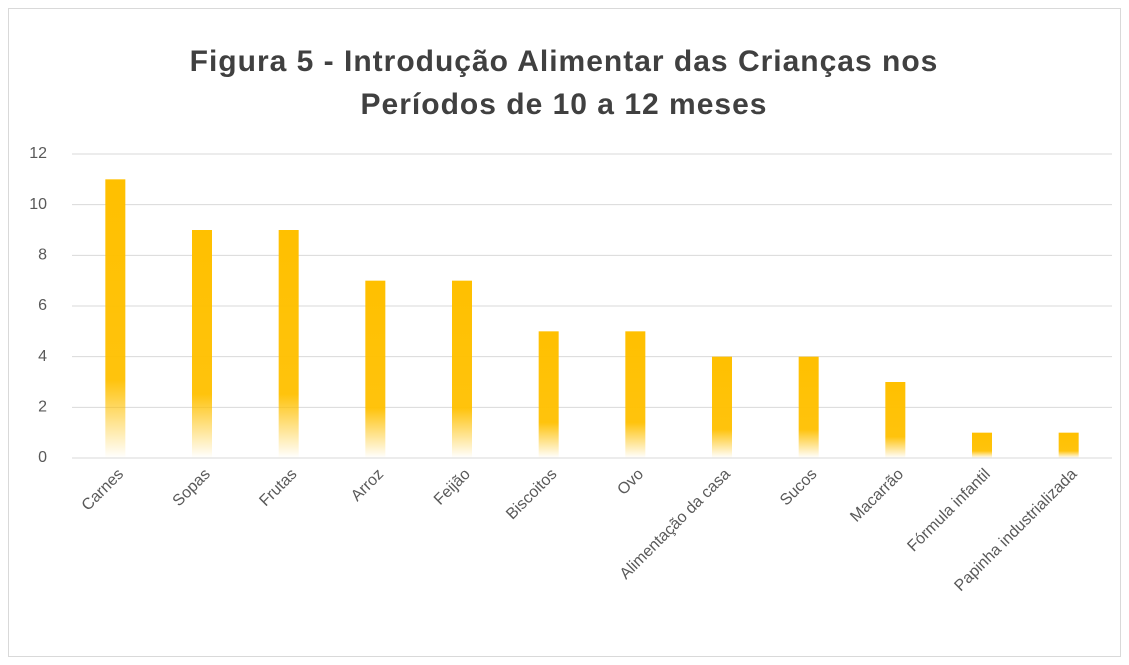 This screenshot has height=665, width=1129. What do you see at coordinates (42, 356) in the screenshot?
I see `y-tick-label: 4` at bounding box center [42, 356].